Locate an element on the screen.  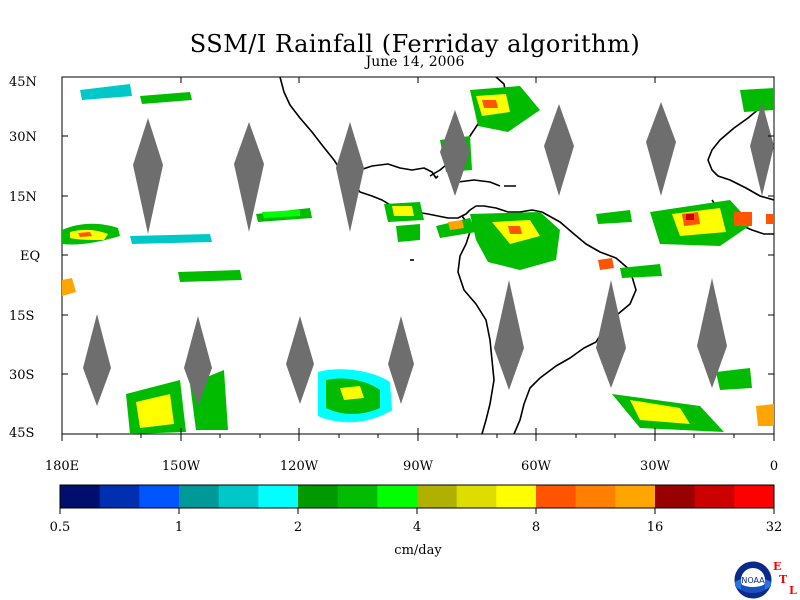
south-america-coast is located at coordinates (476, 324).